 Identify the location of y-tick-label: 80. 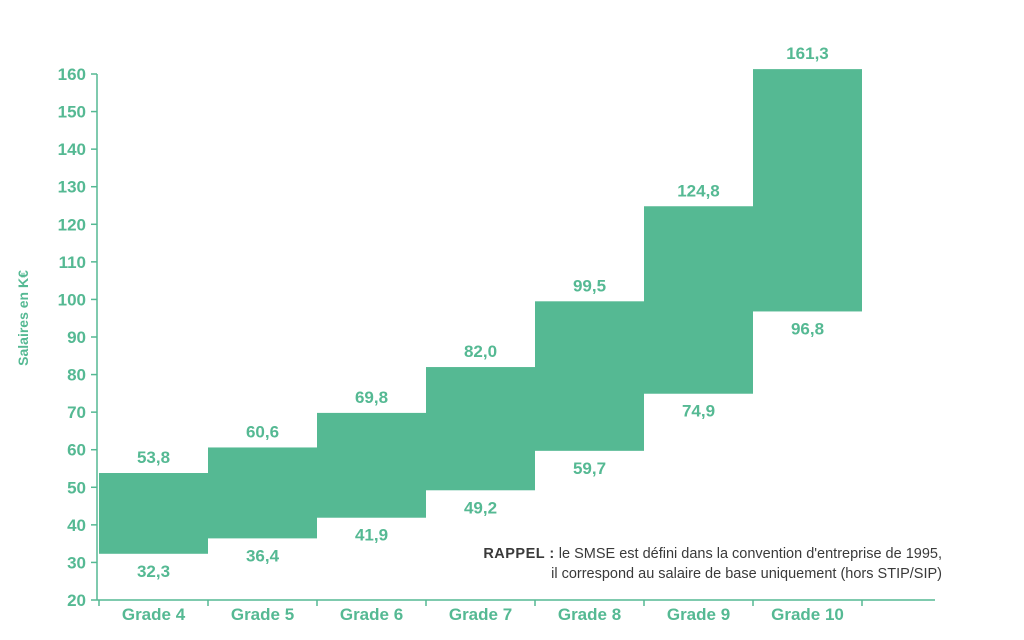
(76, 375).